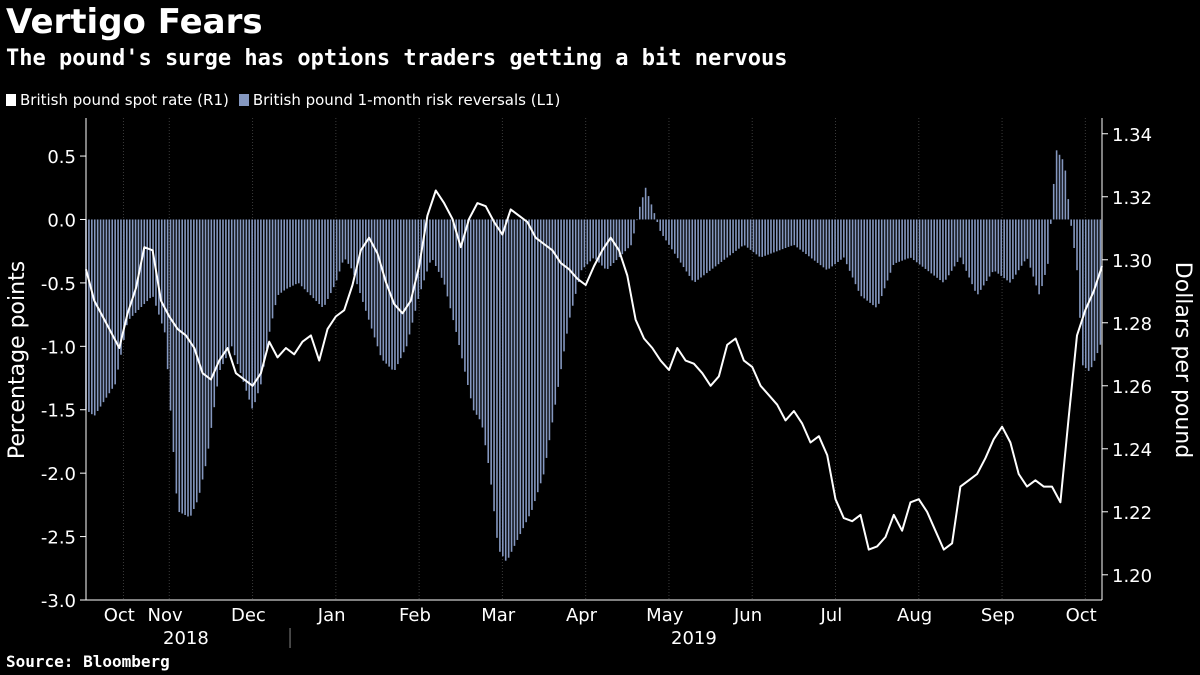 This screenshot has width=1200, height=675. Describe the element at coordinates (1132, 513) in the screenshot. I see `right-tick-label: 1.22` at that location.